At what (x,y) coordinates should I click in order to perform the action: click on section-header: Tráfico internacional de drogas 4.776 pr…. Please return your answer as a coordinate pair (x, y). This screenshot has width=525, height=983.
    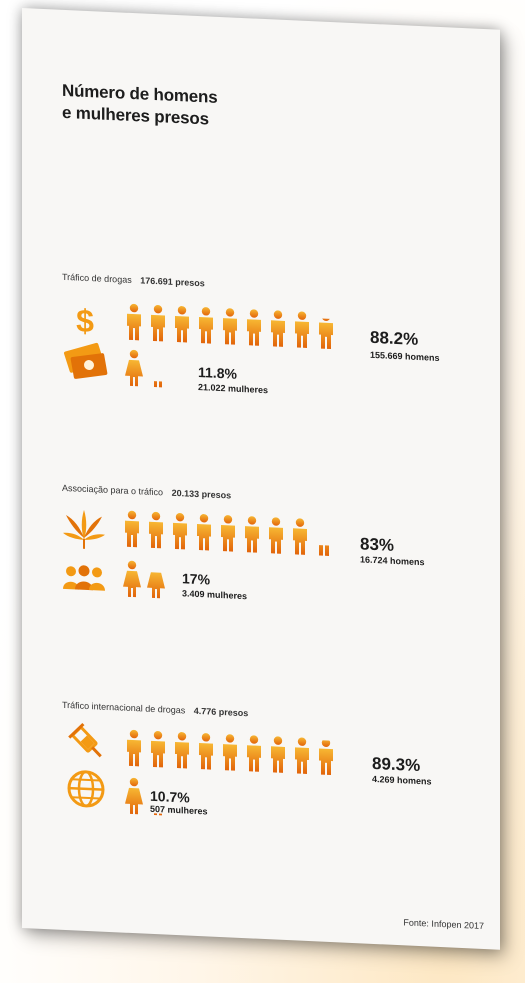
    Looking at the image, I should click on (155, 709).